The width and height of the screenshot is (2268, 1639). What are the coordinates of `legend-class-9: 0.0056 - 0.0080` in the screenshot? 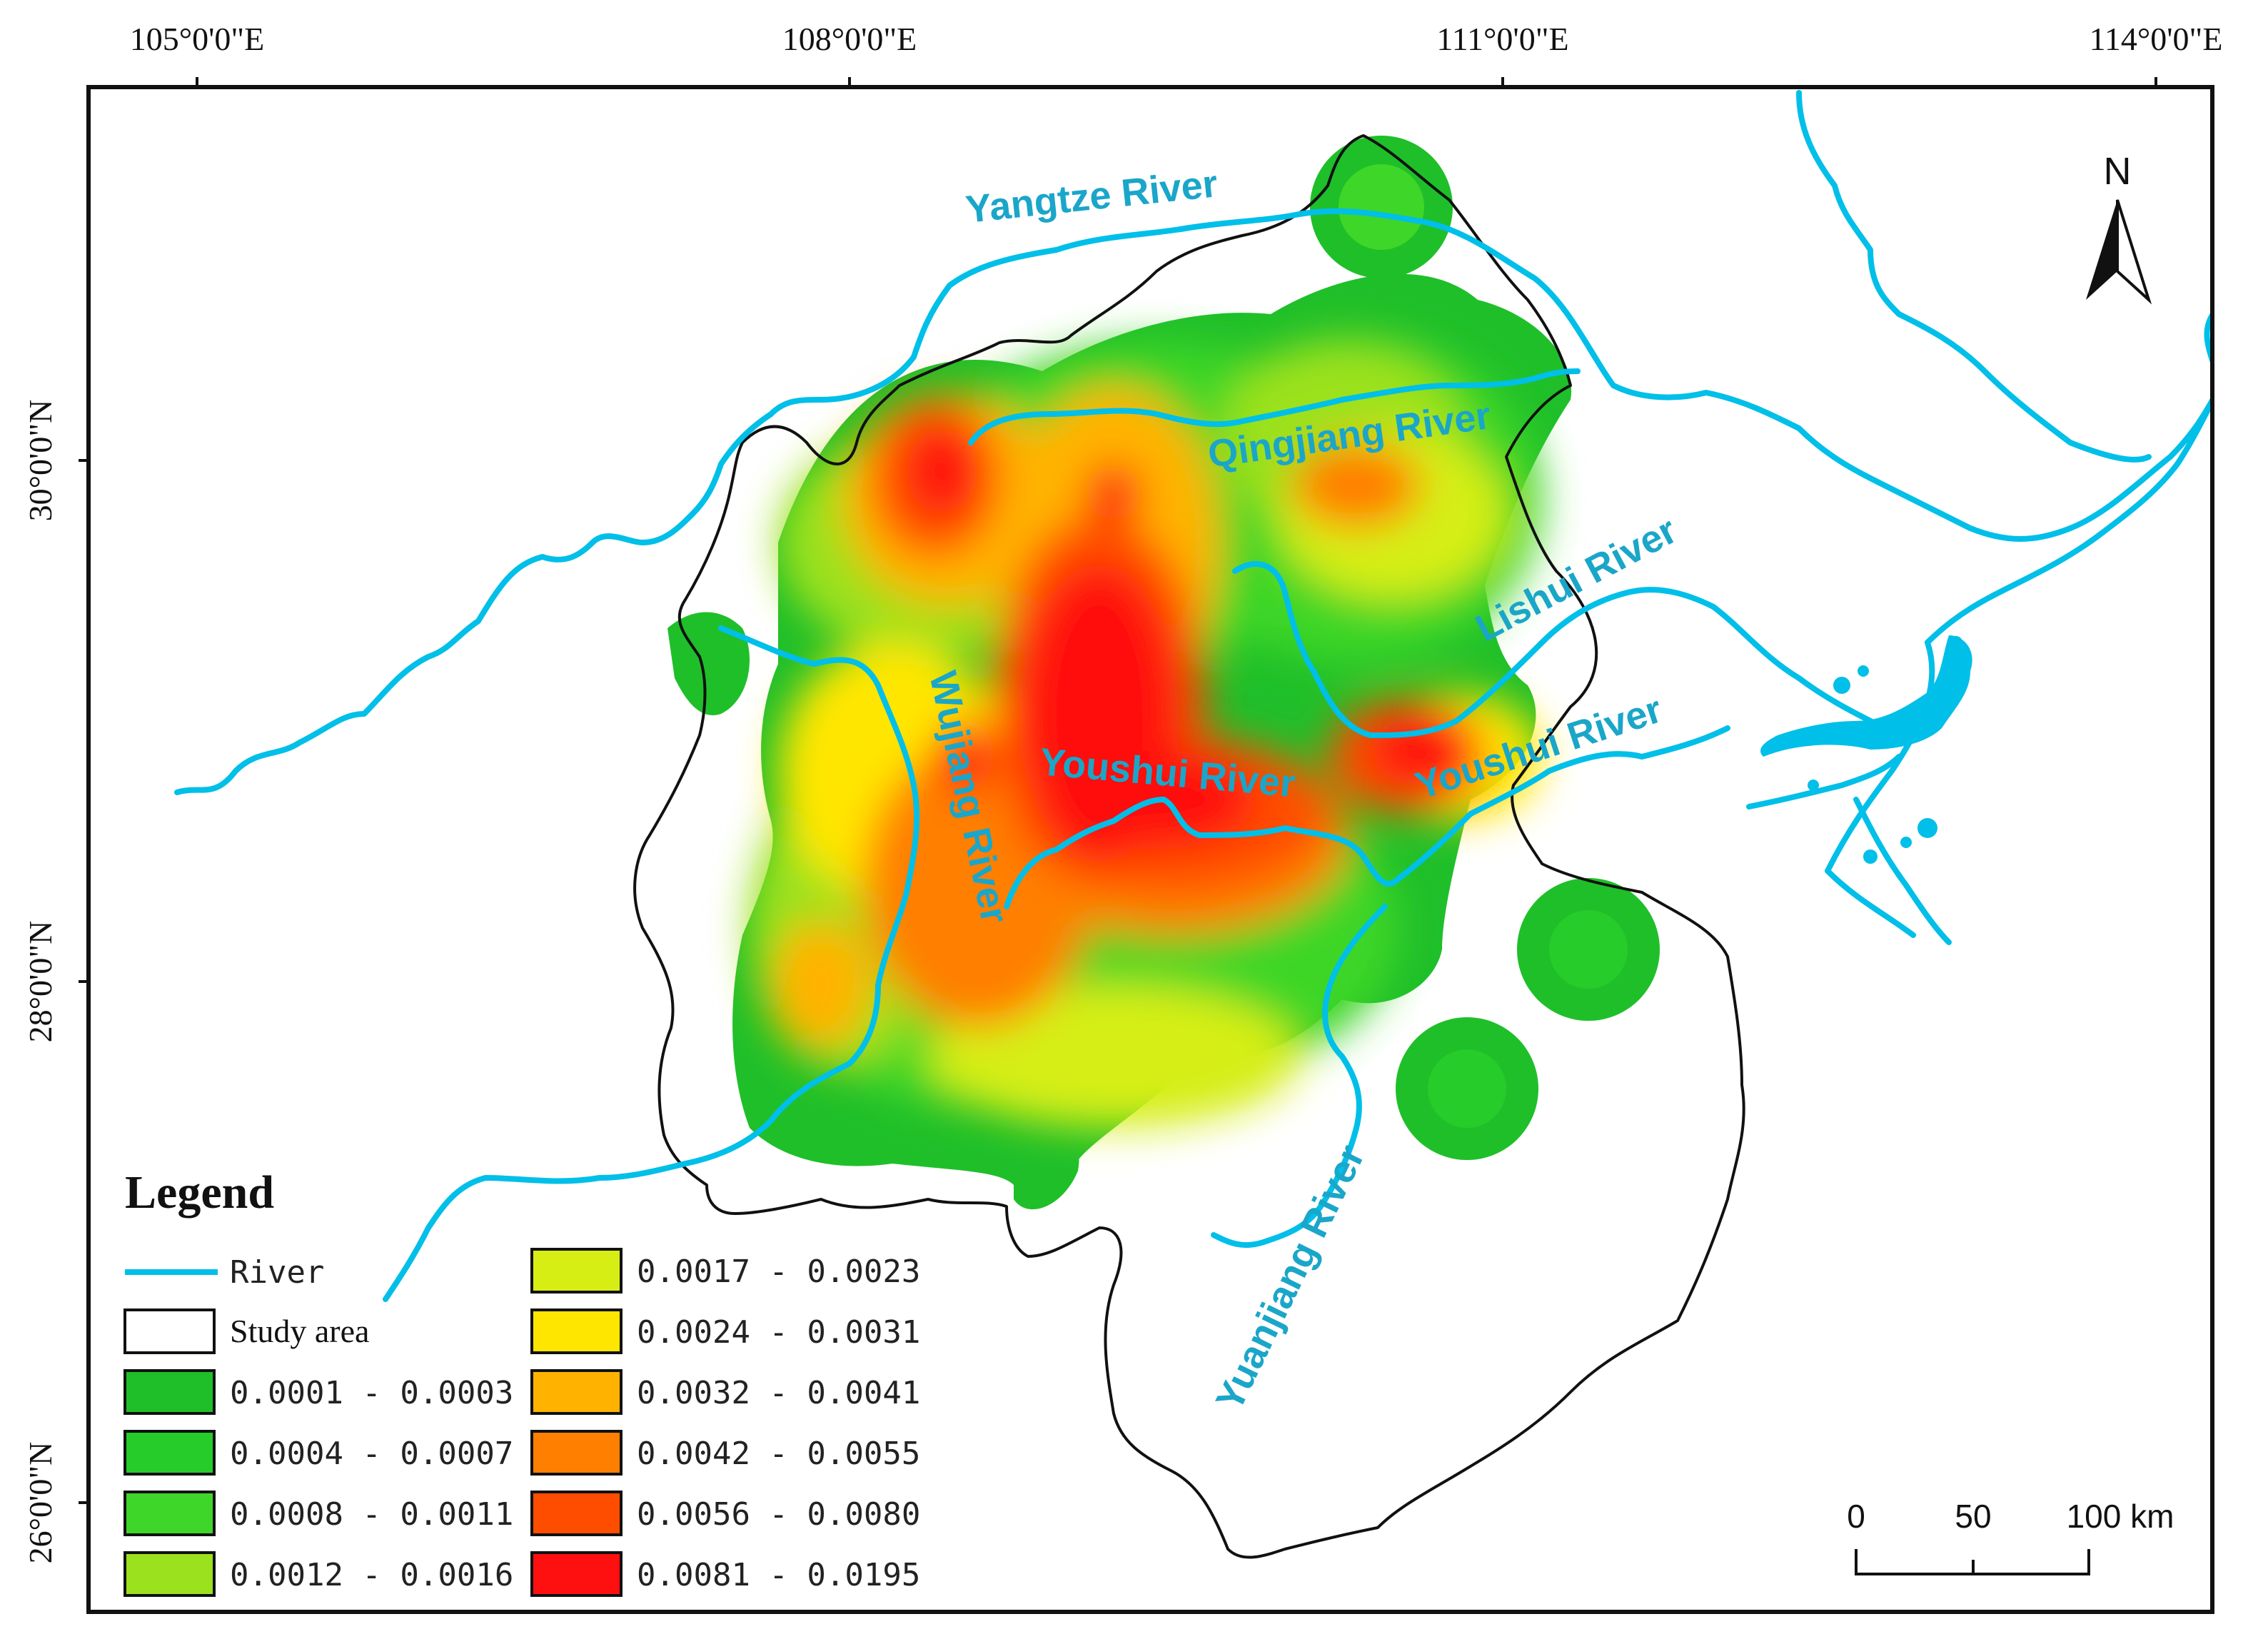 It's located at (725, 1513).